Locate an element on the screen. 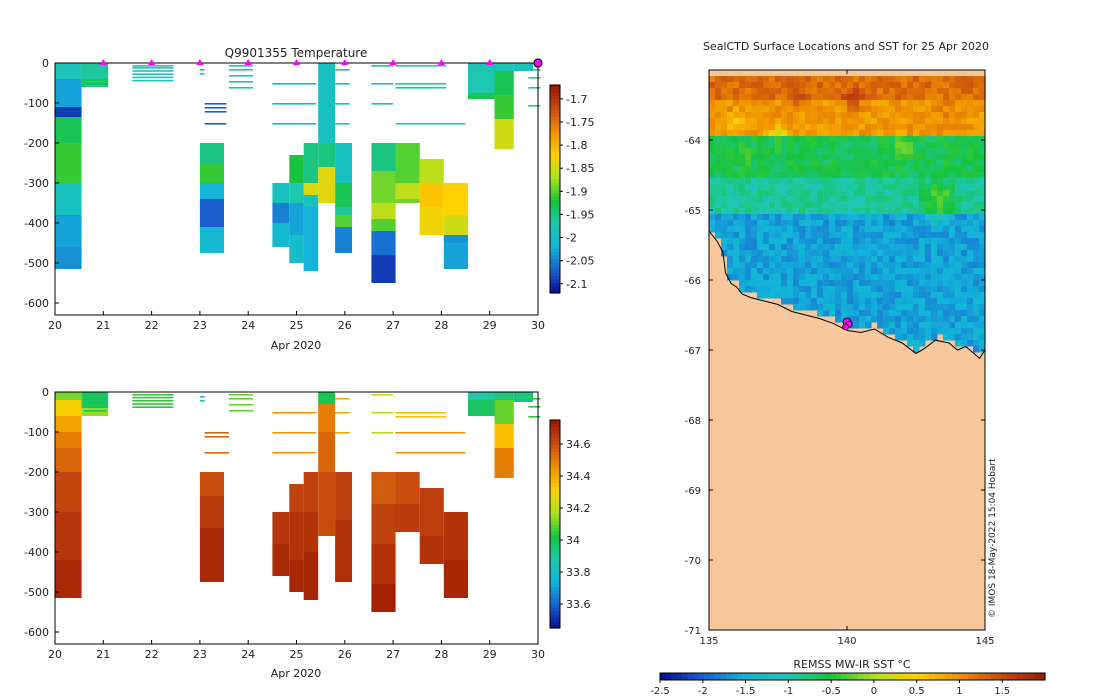 The height and width of the screenshot is (700, 1100). x-tick-label: 24 is located at coordinates (248, 325).